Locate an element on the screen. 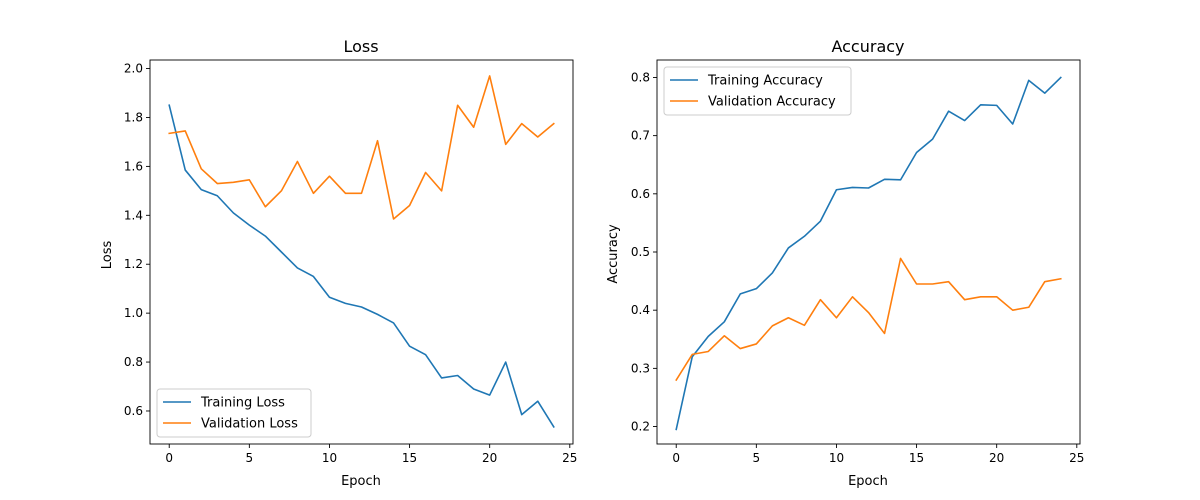 The image size is (1200, 500). accuracy-chart-title: Accuracy is located at coordinates (867, 46).